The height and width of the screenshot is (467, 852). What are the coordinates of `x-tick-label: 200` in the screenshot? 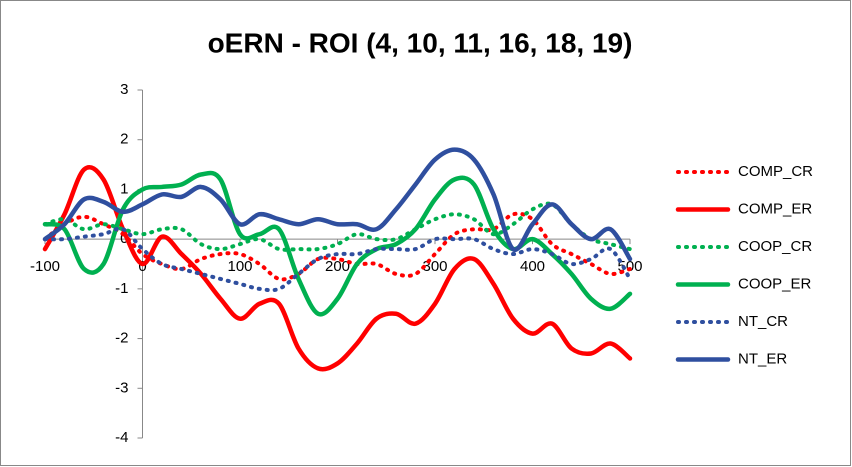 It's located at (337, 266).